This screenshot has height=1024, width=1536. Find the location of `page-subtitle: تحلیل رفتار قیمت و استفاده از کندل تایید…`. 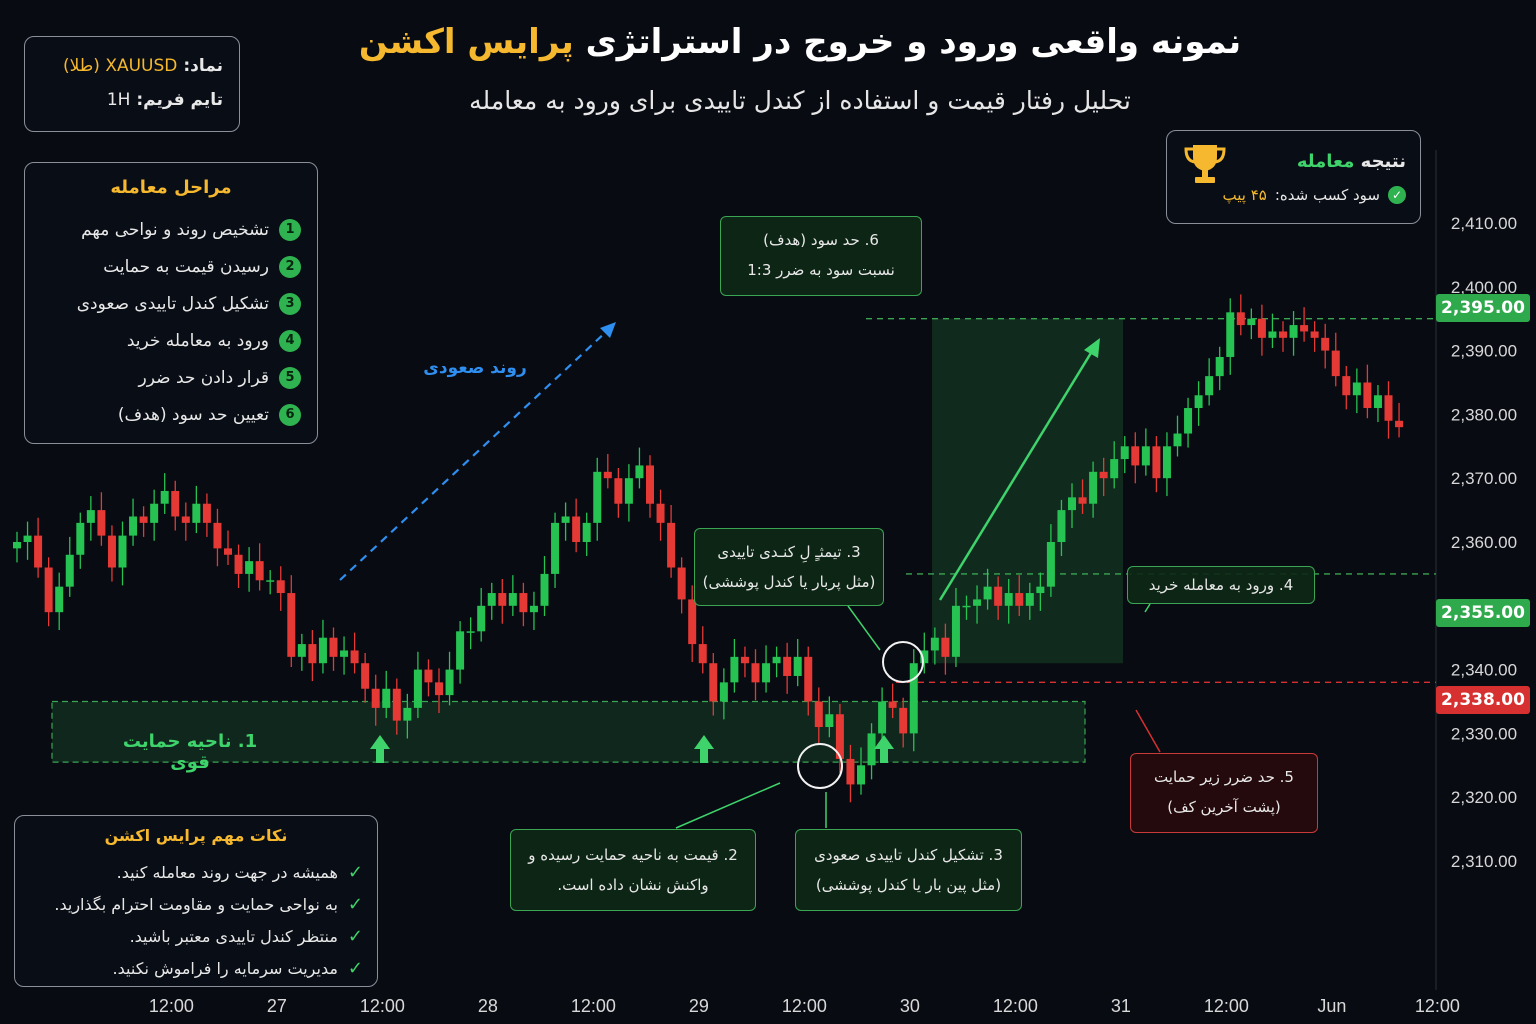

page-subtitle: تحلیل رفتار قیمت و استفاده از کندل تایید… is located at coordinates (800, 100).